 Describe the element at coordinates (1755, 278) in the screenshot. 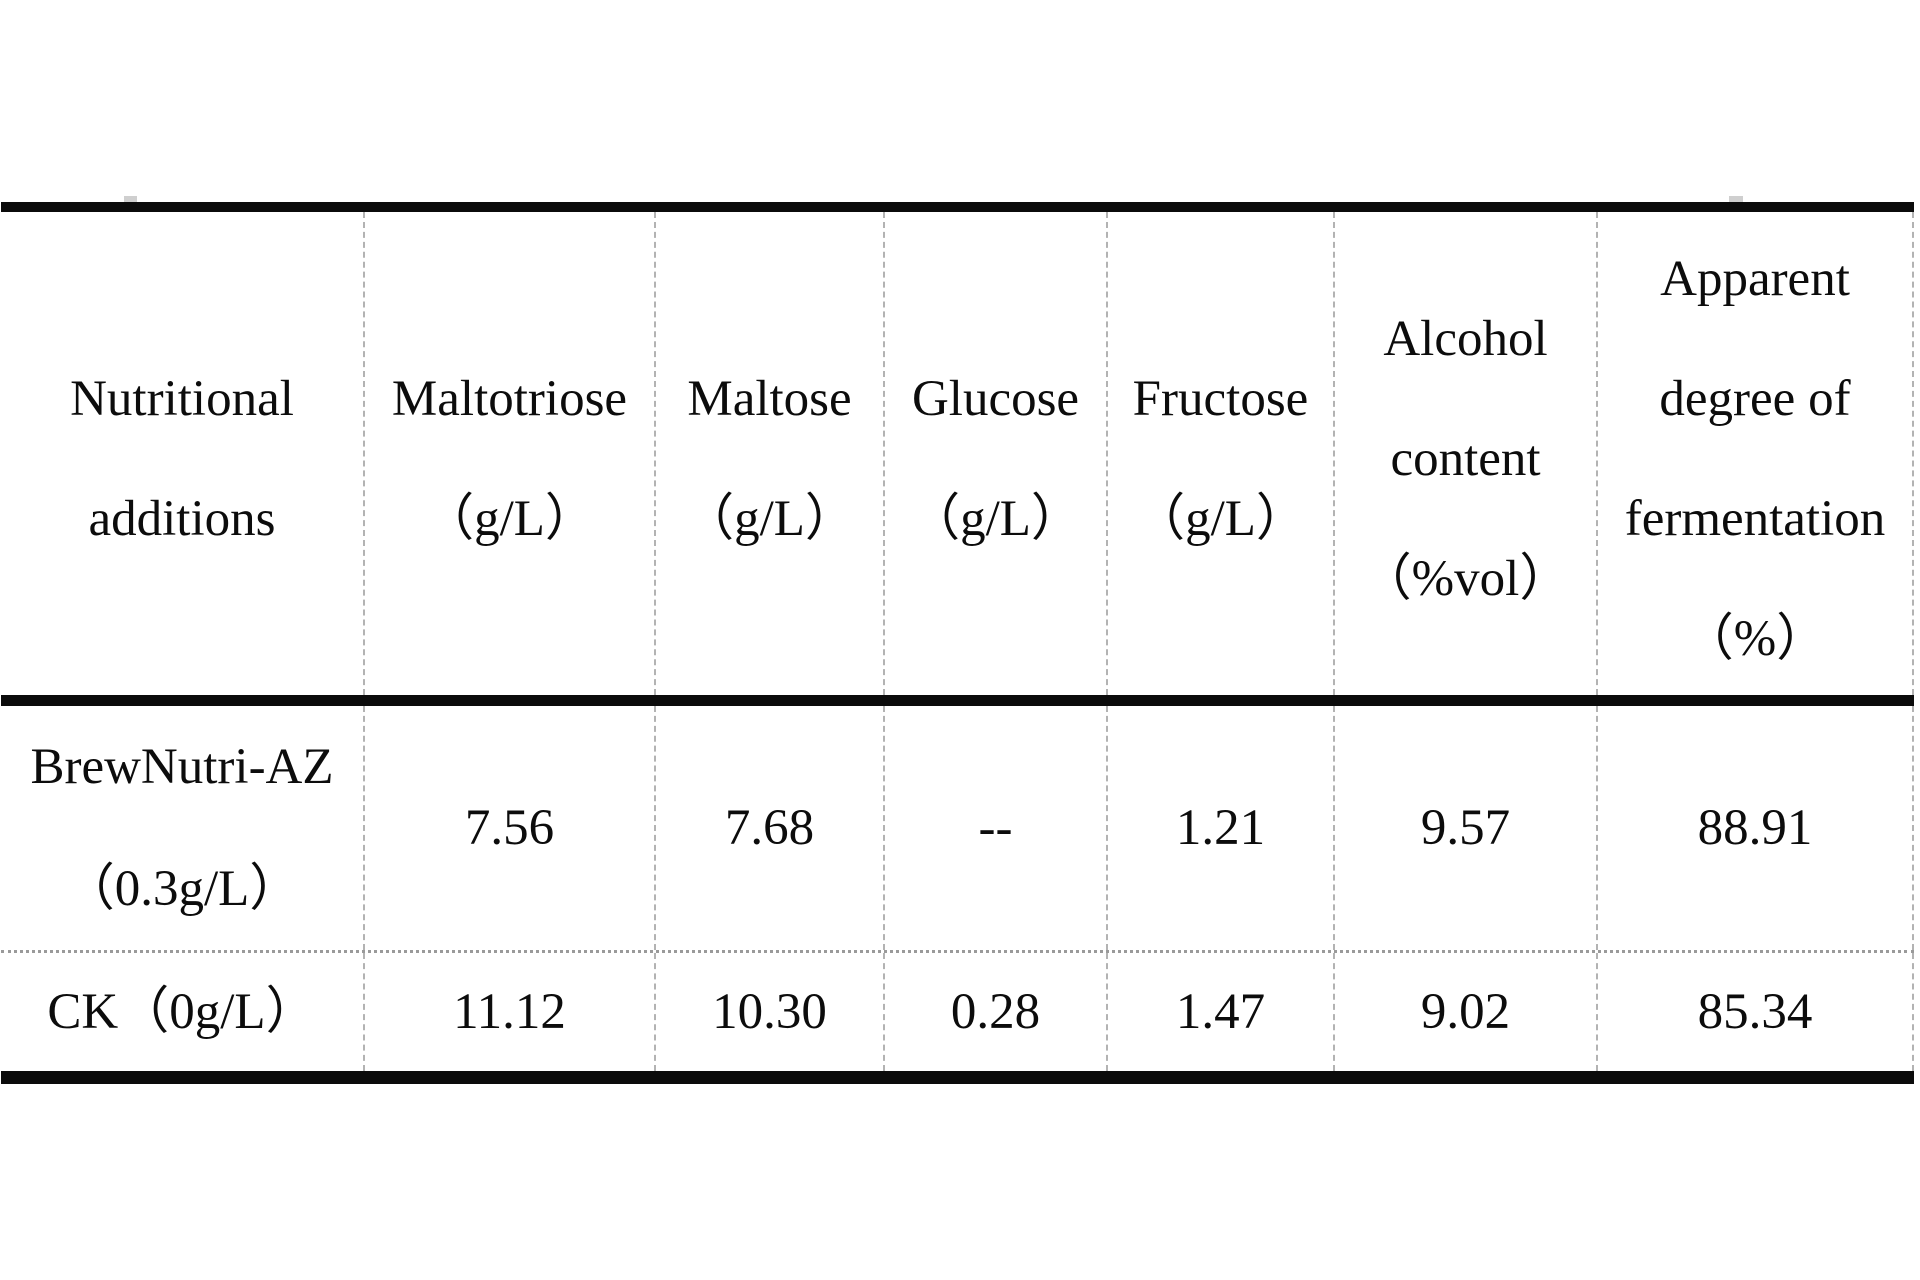

I see `header-text: Apparent` at that location.